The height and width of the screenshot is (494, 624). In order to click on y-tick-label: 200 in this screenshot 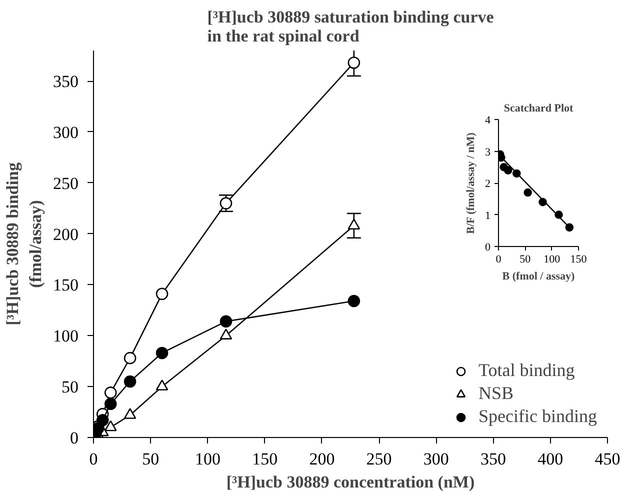, I will do `click(65, 234)`.